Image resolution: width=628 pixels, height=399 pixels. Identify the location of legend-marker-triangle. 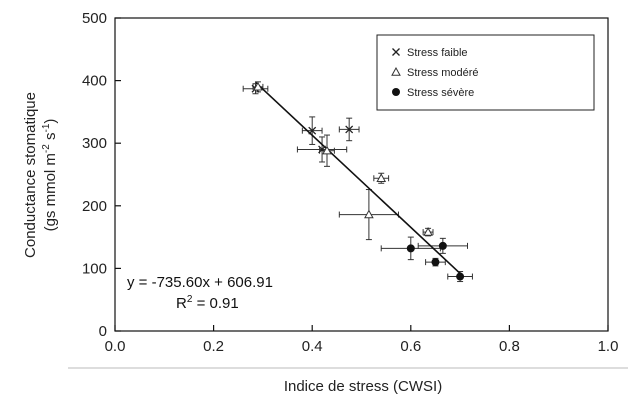
(396, 71).